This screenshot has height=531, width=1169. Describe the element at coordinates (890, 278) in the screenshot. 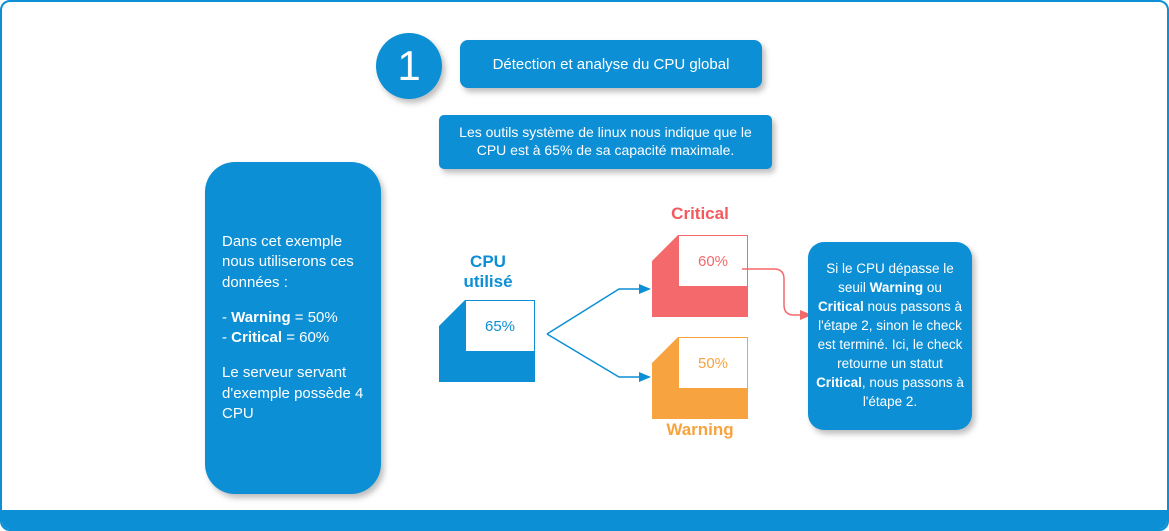

I see `conclusion-segment: Si le CPU dépasse le seuil` at that location.